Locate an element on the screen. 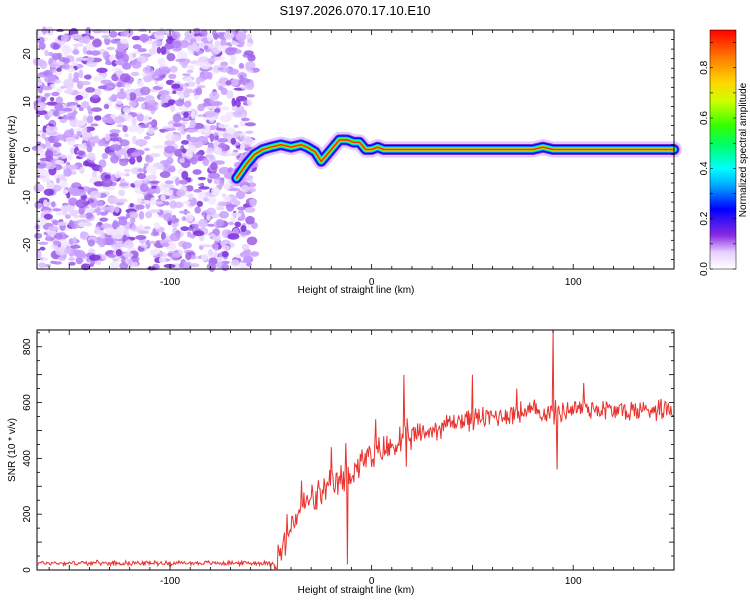 The image size is (750, 600). x-tick-label: 100 is located at coordinates (573, 581).